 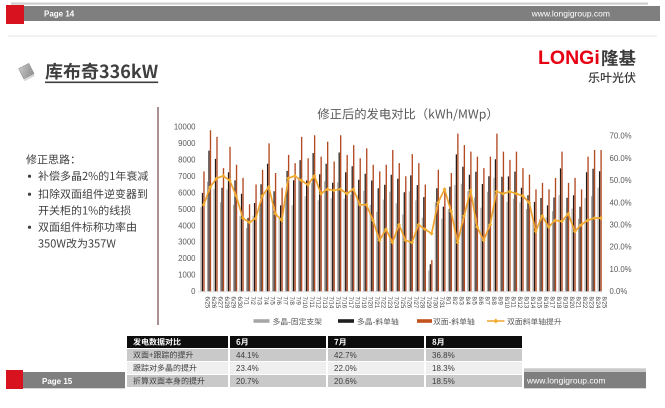 I want to click on svg-text: 8/14, so click(x=532, y=303).